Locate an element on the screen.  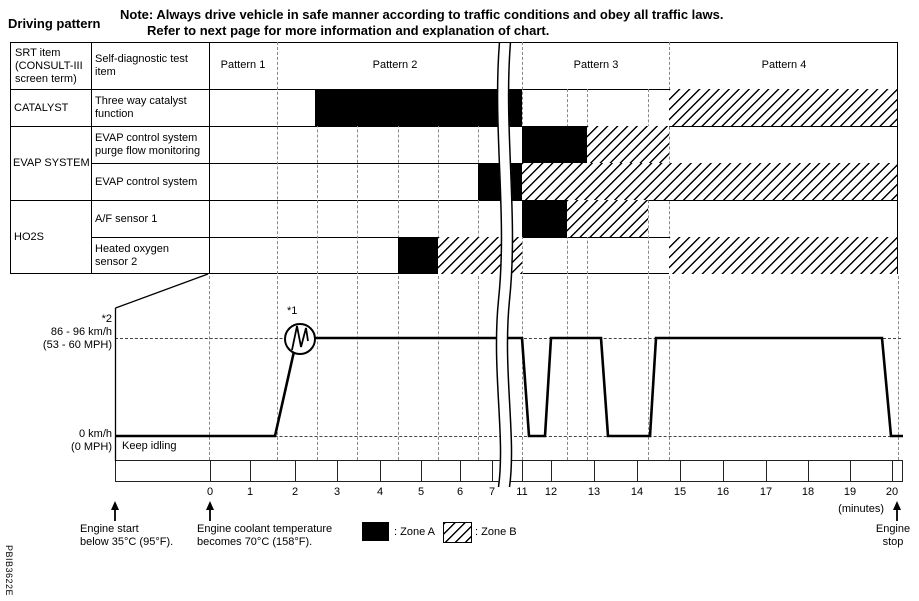
minute-tick-label: 12 is located at coordinates (551, 492).